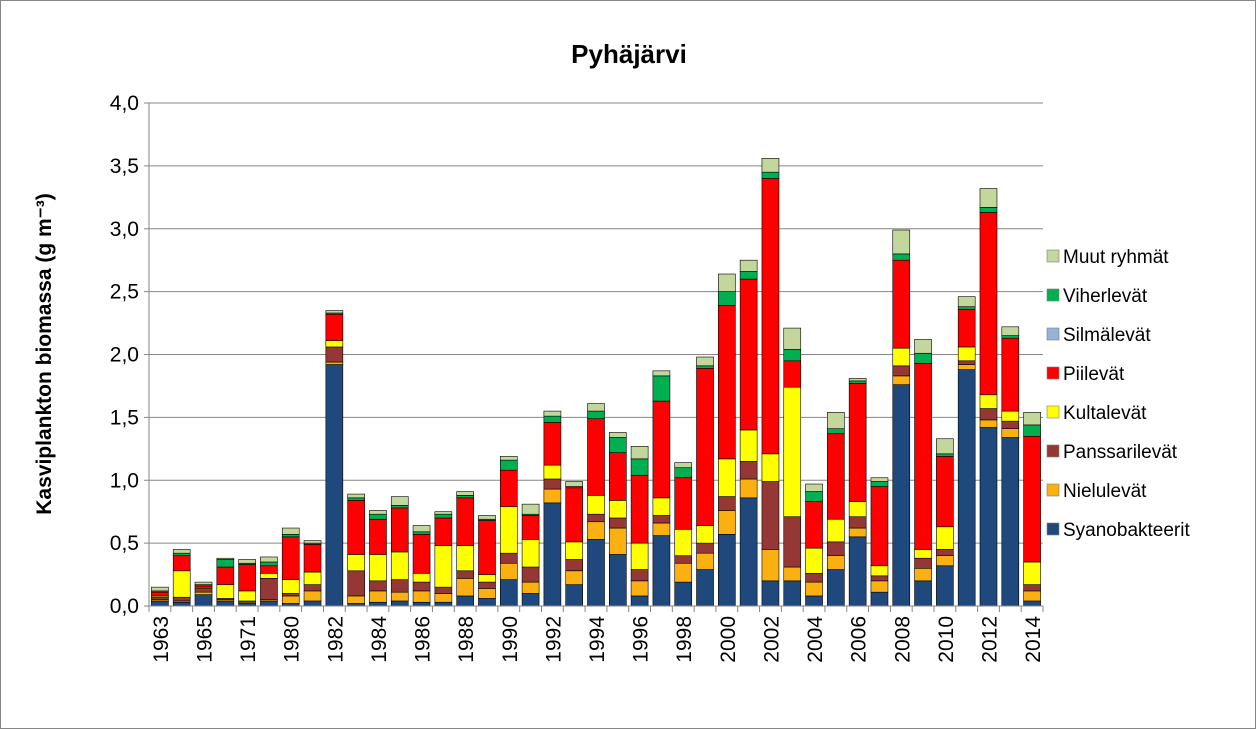  What do you see at coordinates (1126, 530) in the screenshot?
I see `legend-label: Syanobakteerit` at bounding box center [1126, 530].